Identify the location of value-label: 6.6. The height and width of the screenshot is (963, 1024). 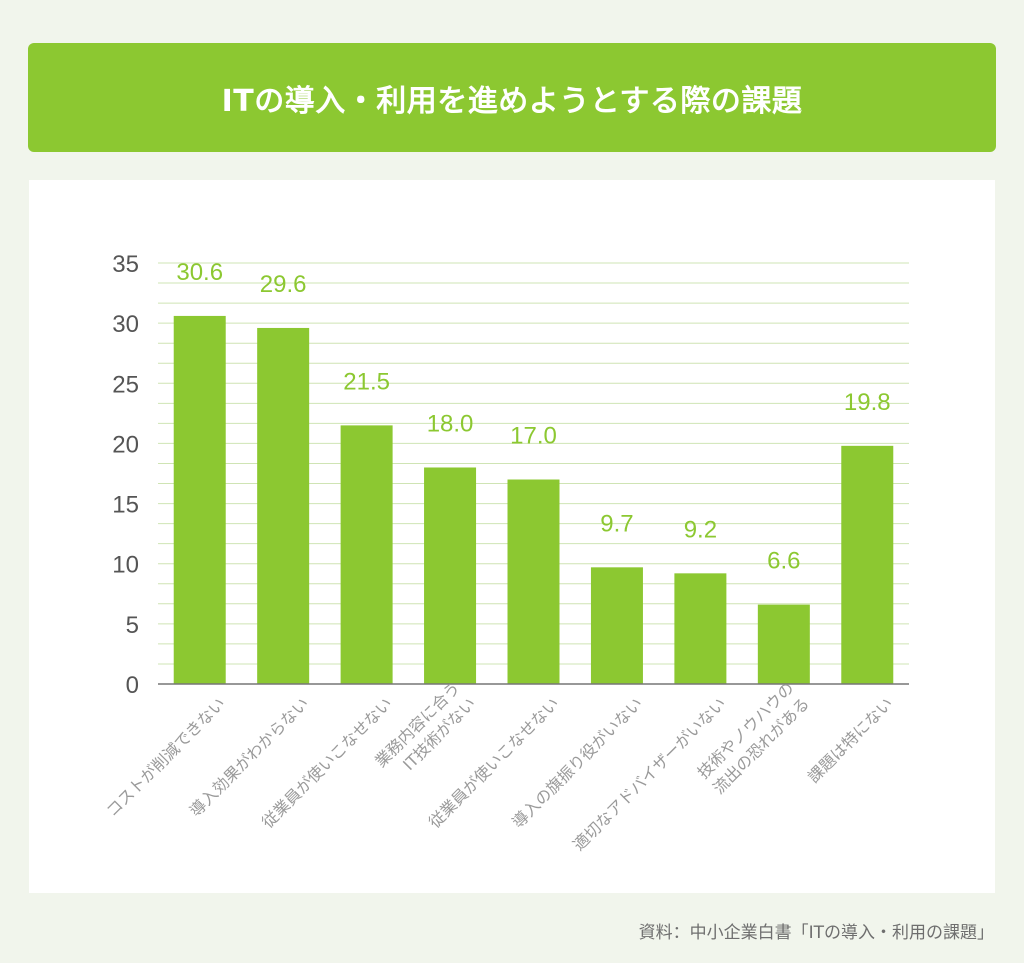
(783, 561).